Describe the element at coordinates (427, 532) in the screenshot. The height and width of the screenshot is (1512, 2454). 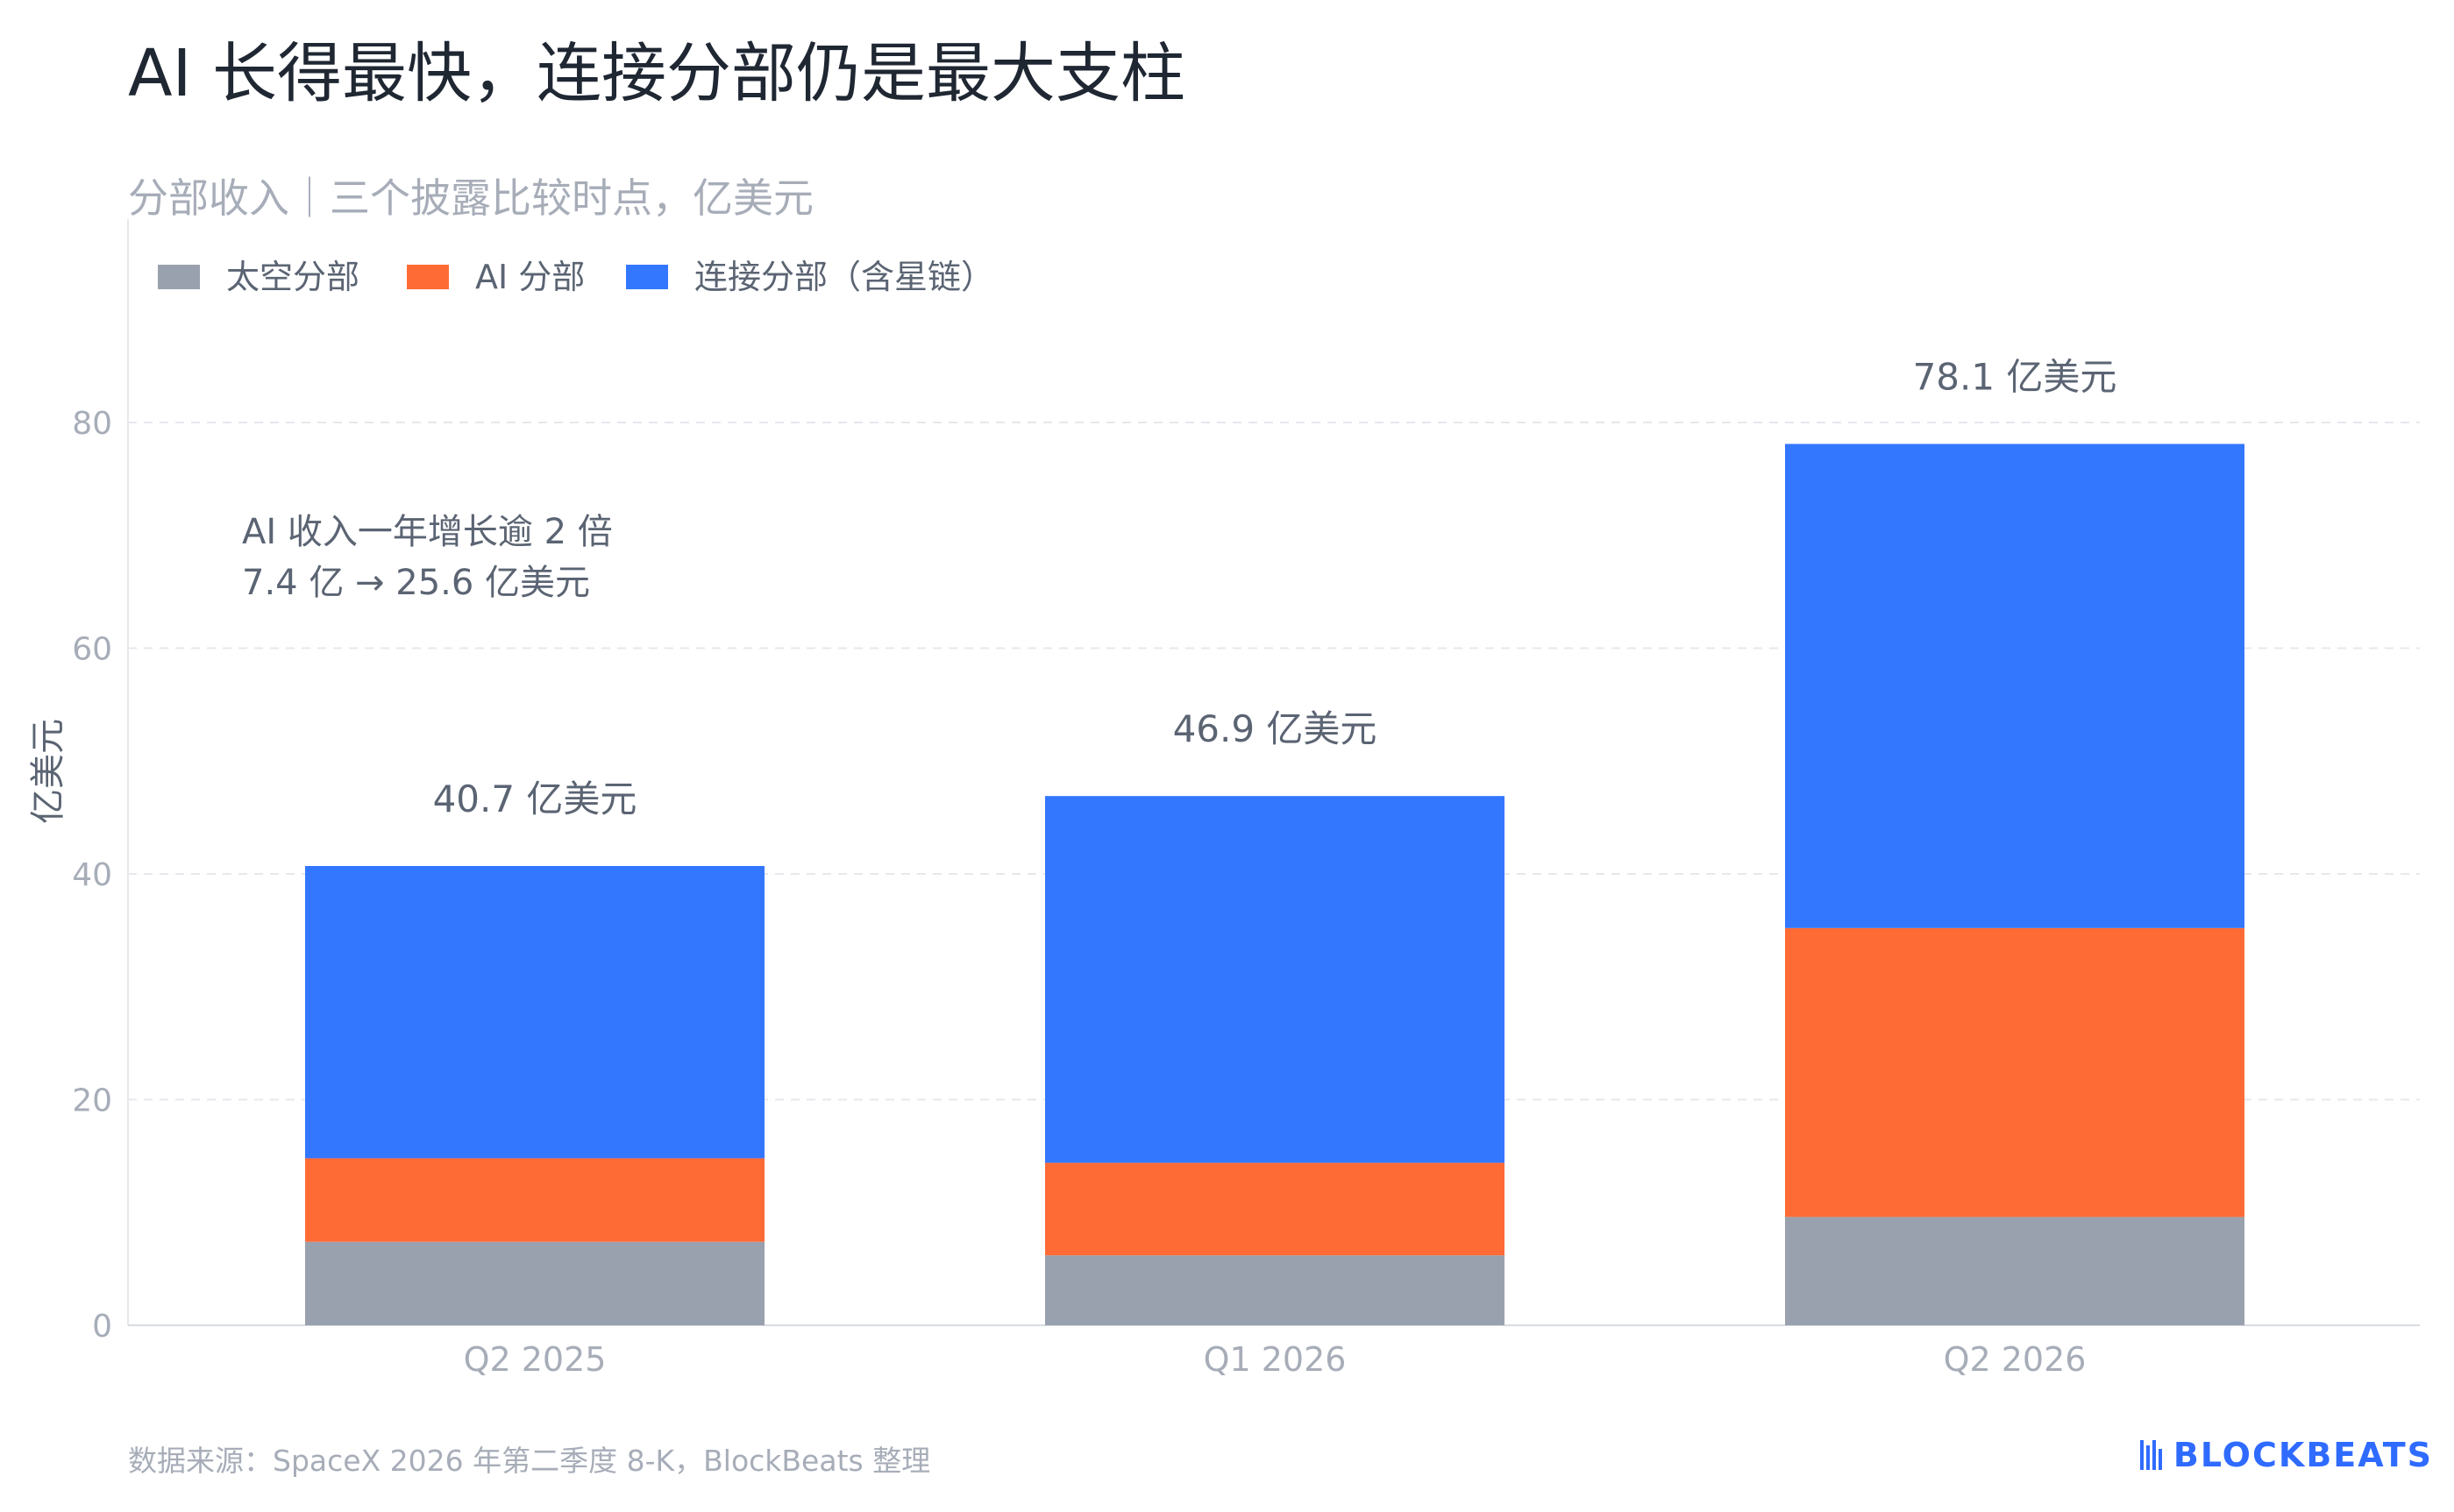
I see `annotation-line1: AI 收入一年增长逾 2 倍` at that location.